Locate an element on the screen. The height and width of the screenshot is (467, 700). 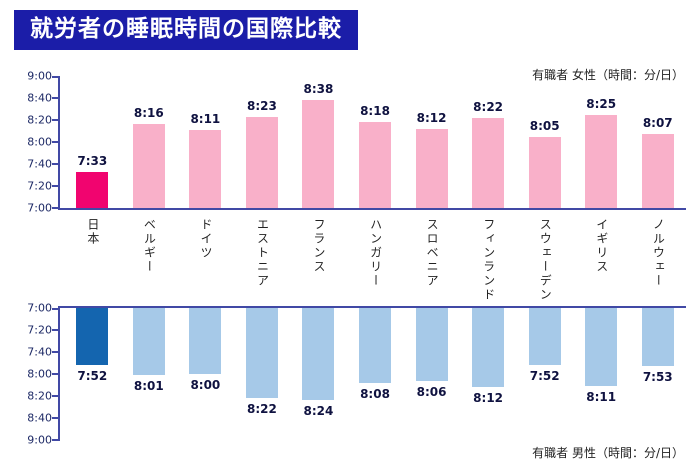
country-label: フランス is located at coordinates (319, 246).